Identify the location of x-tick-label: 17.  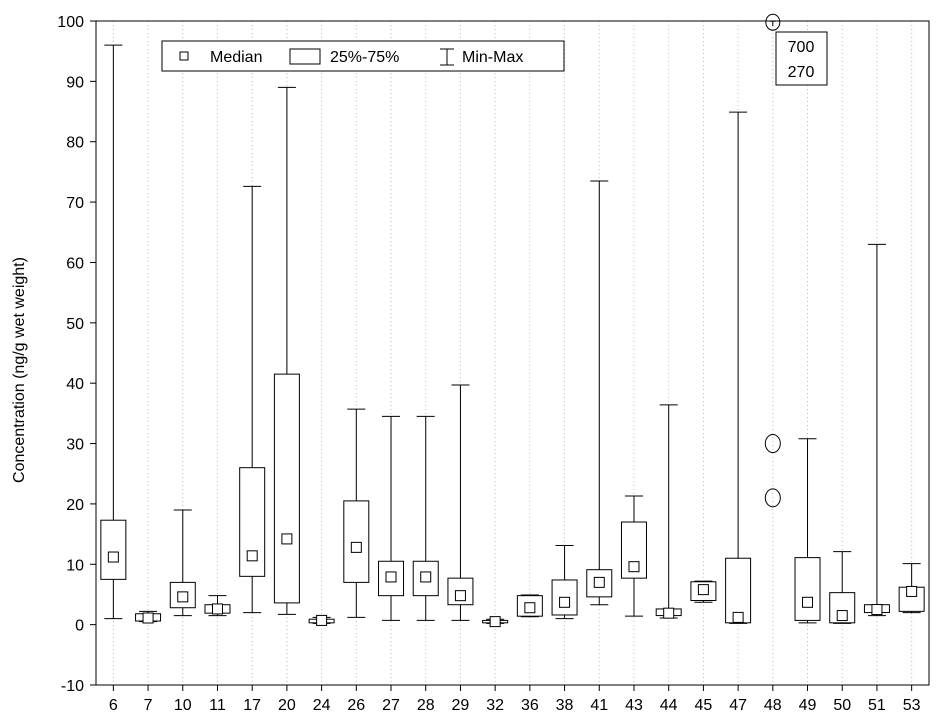
(252, 705).